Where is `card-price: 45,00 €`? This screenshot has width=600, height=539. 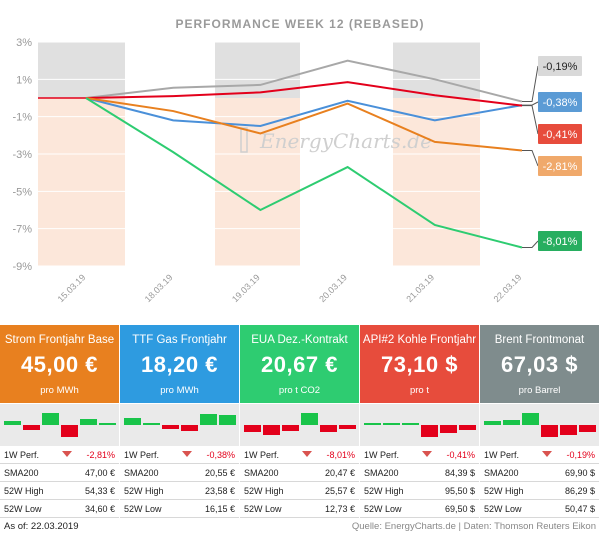
card-price: 45,00 € is located at coordinates (59, 364).